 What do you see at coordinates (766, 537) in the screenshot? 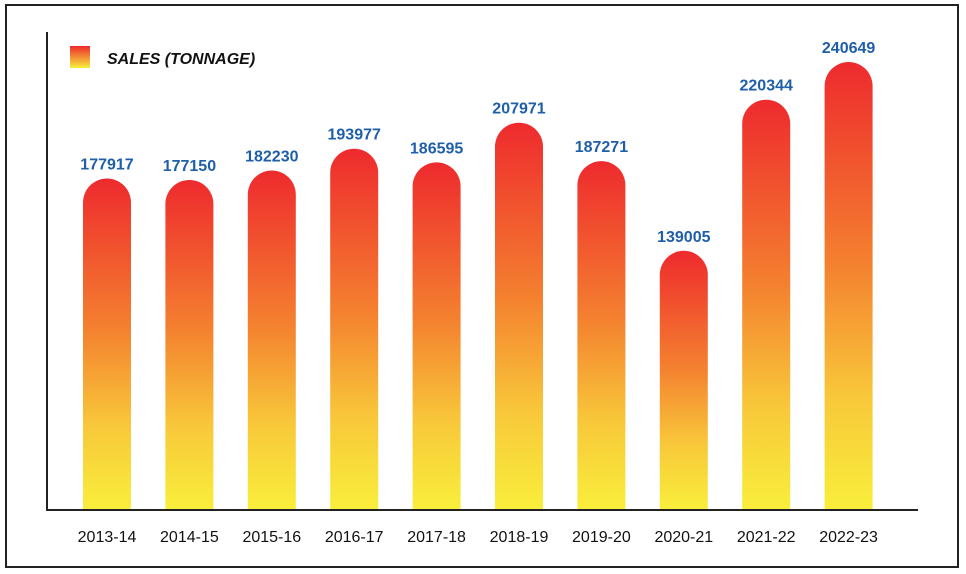
I see `x-tick-label-2021-22: 2021-22` at bounding box center [766, 537].